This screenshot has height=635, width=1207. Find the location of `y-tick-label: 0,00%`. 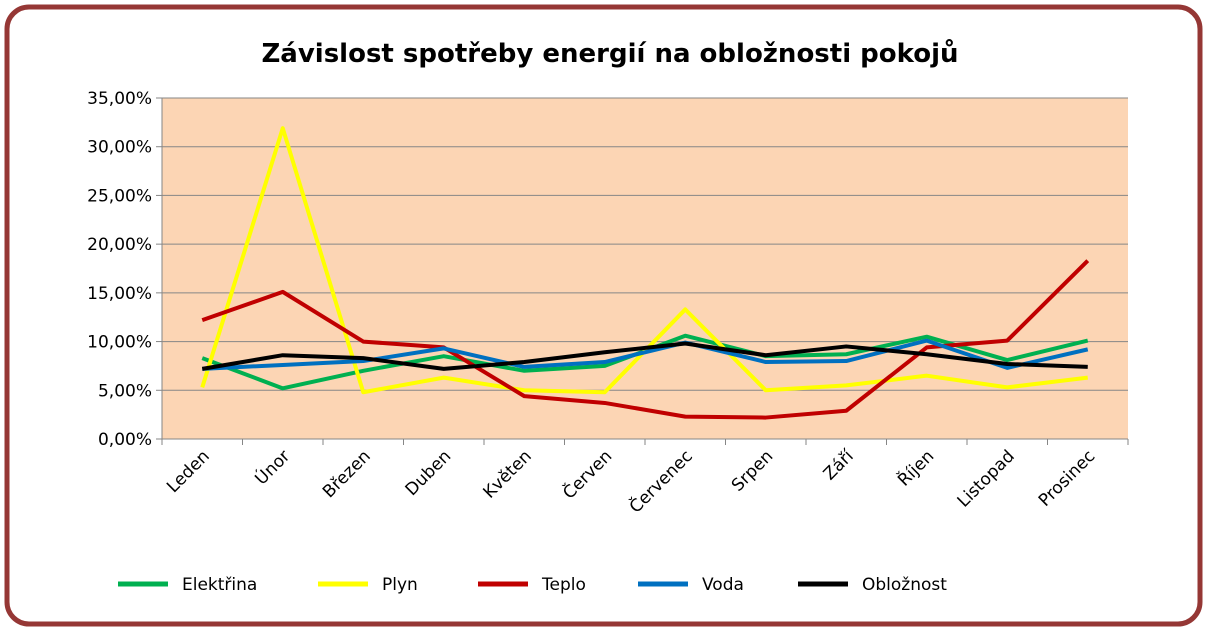

y-tick-label: 0,00% is located at coordinates (125, 440).